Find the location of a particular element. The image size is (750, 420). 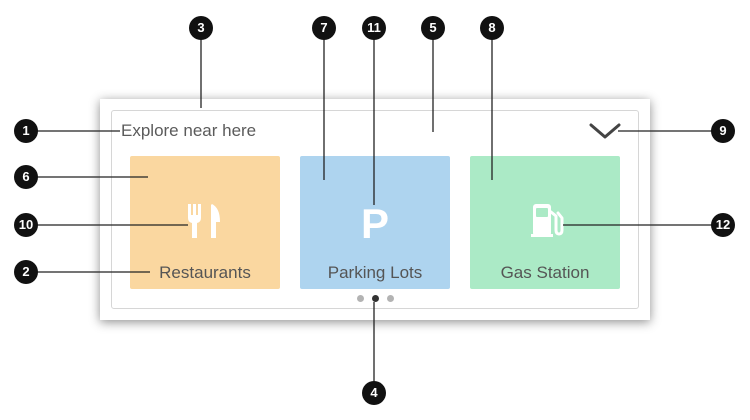

tile-label-restaurants: Restaurants is located at coordinates (205, 272).